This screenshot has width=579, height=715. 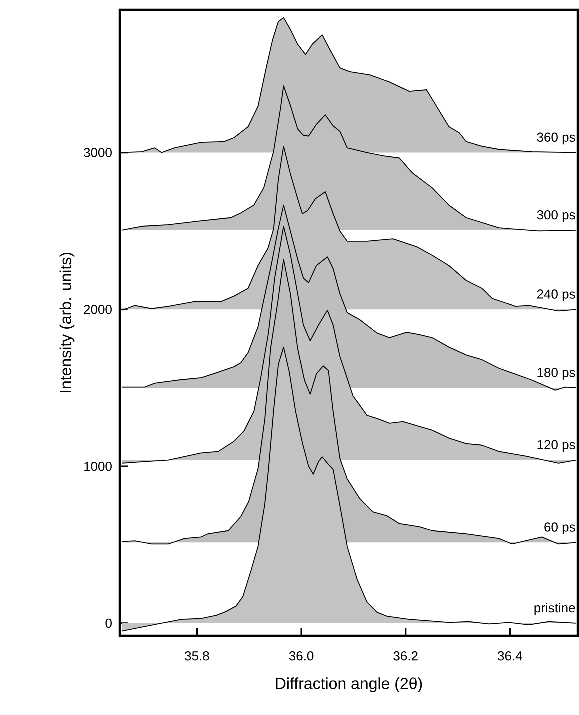 I want to click on series-label: 180 ps, so click(x=557, y=374).